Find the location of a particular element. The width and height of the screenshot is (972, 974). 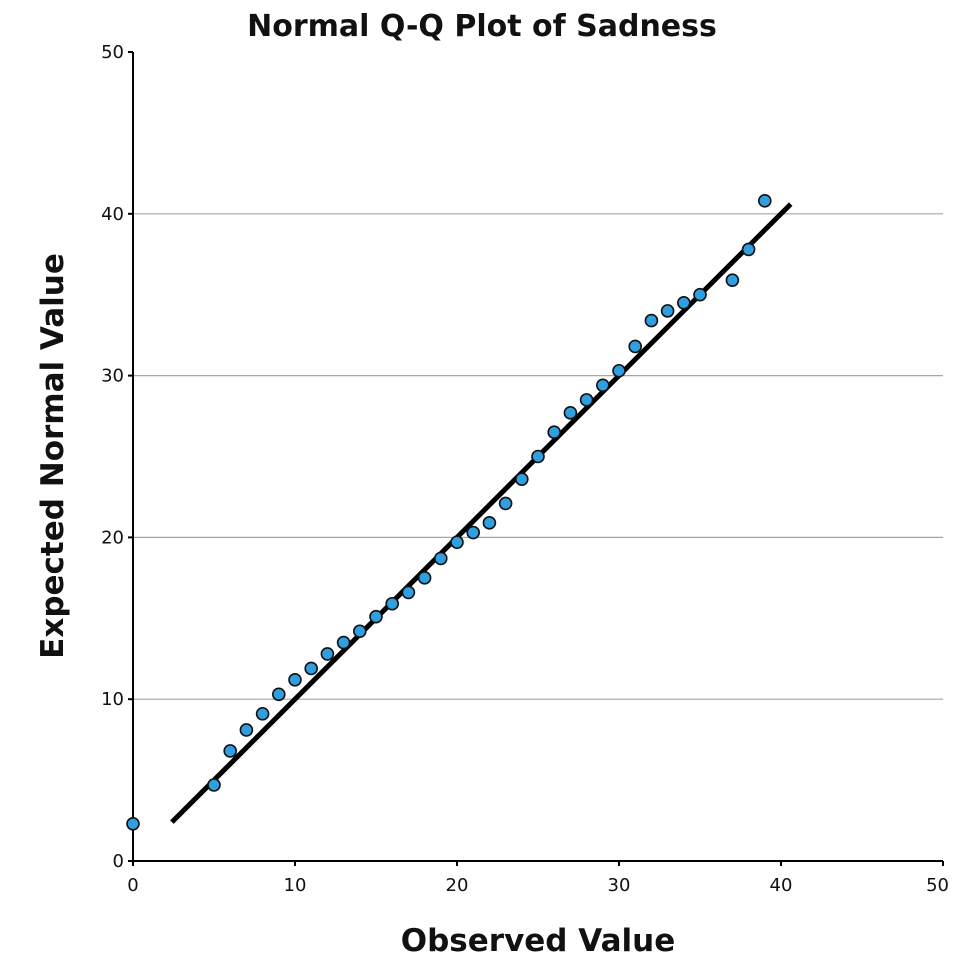

x-tick-label: 20 is located at coordinates (457, 885).